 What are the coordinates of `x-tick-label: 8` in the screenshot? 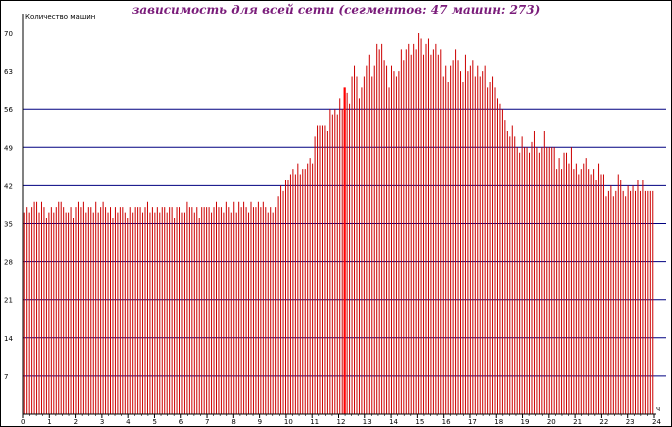 It's located at (233, 422).